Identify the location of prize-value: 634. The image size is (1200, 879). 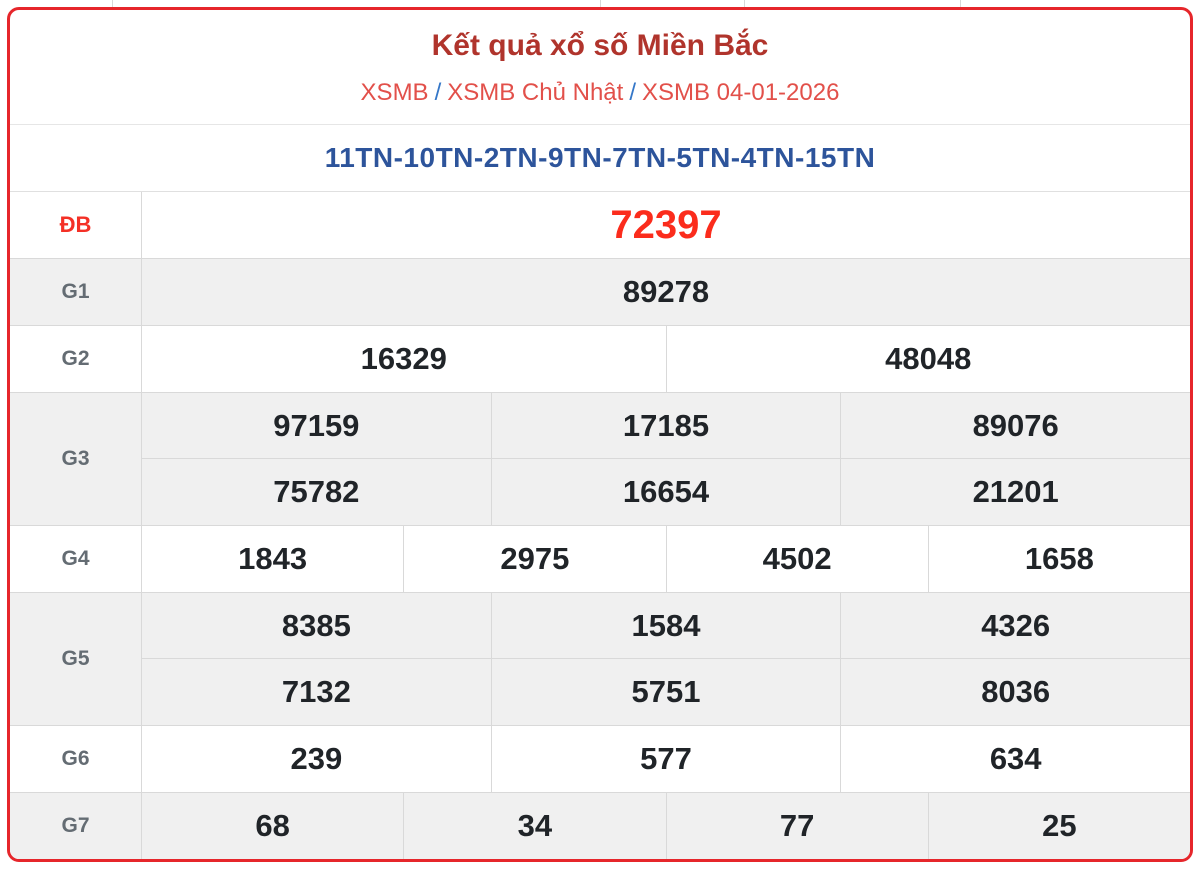
(1015, 759).